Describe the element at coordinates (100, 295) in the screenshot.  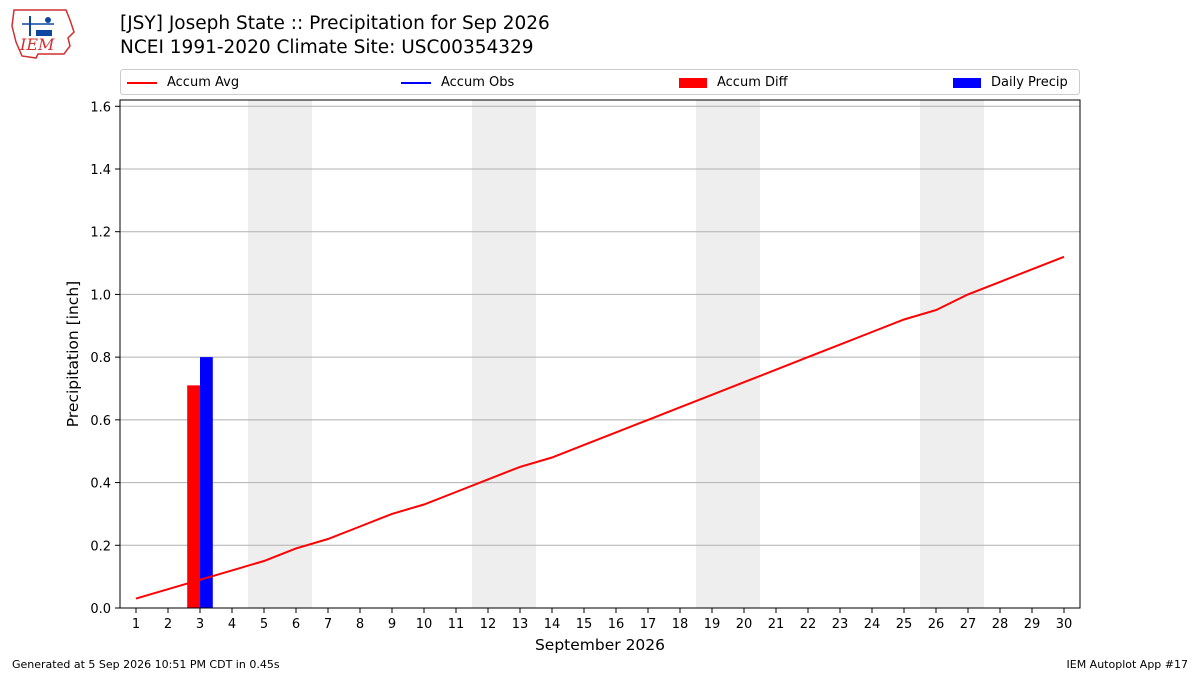
I see `y-tick-label: 1.0` at that location.